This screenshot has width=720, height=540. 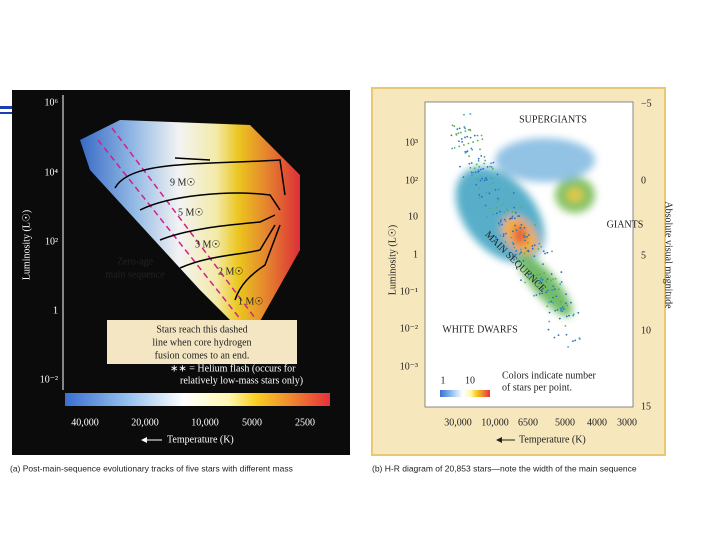 I want to click on helium-flash-note: relatively low-mass stars only), so click(x=241, y=380).